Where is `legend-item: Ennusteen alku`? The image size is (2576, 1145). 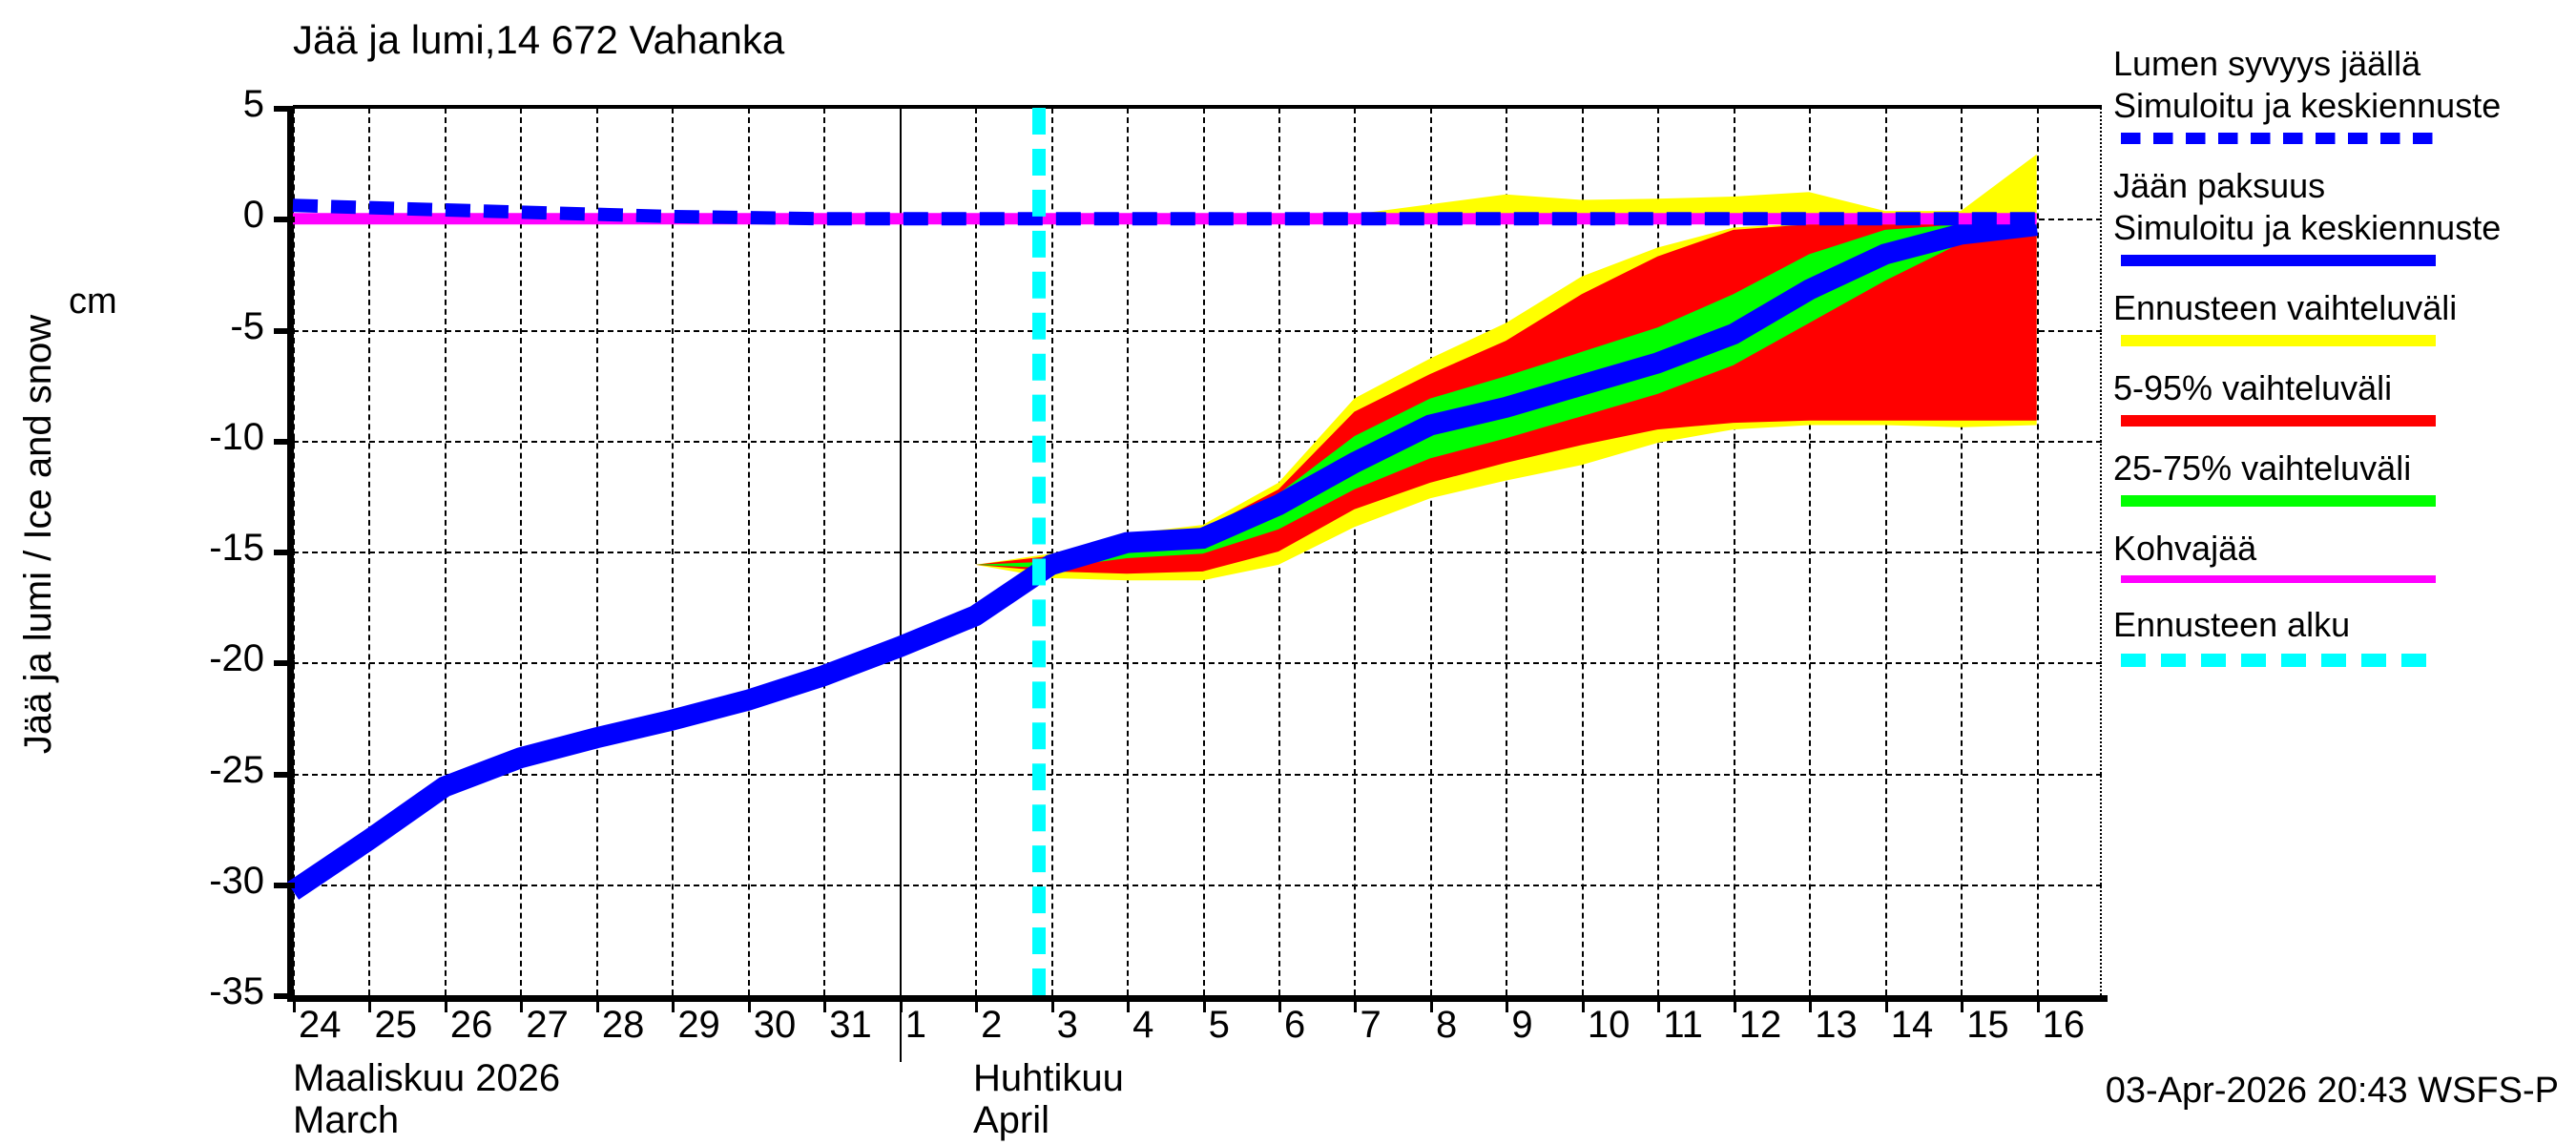
legend-item: Ennusteen alku is located at coordinates (2337, 635).